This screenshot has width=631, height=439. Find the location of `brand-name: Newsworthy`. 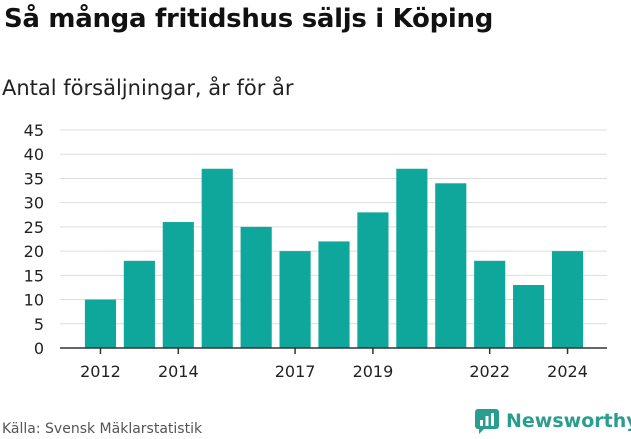

brand-name: Newsworthy is located at coordinates (568, 421).